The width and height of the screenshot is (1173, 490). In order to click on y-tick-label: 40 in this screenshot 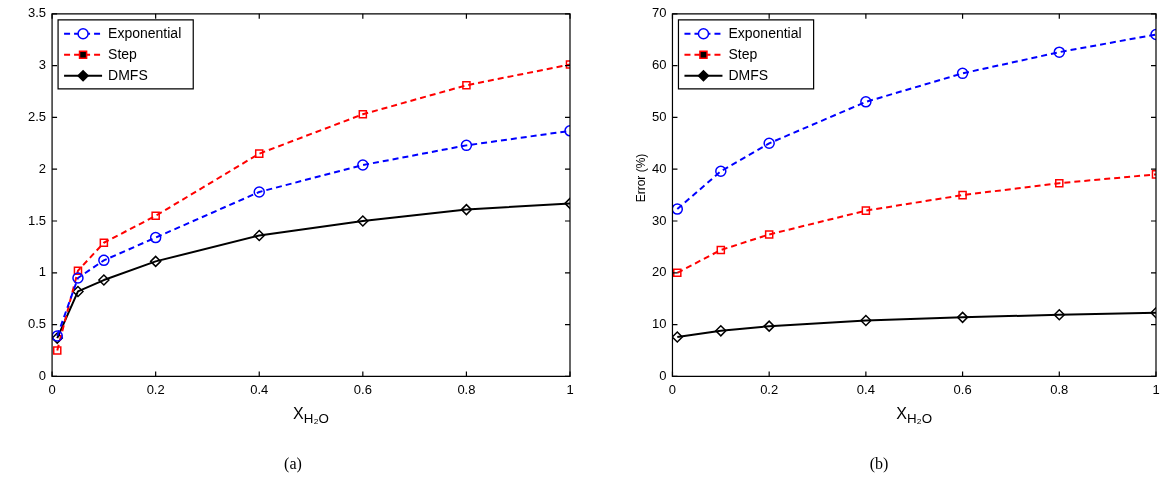, I will do `click(659, 168)`.